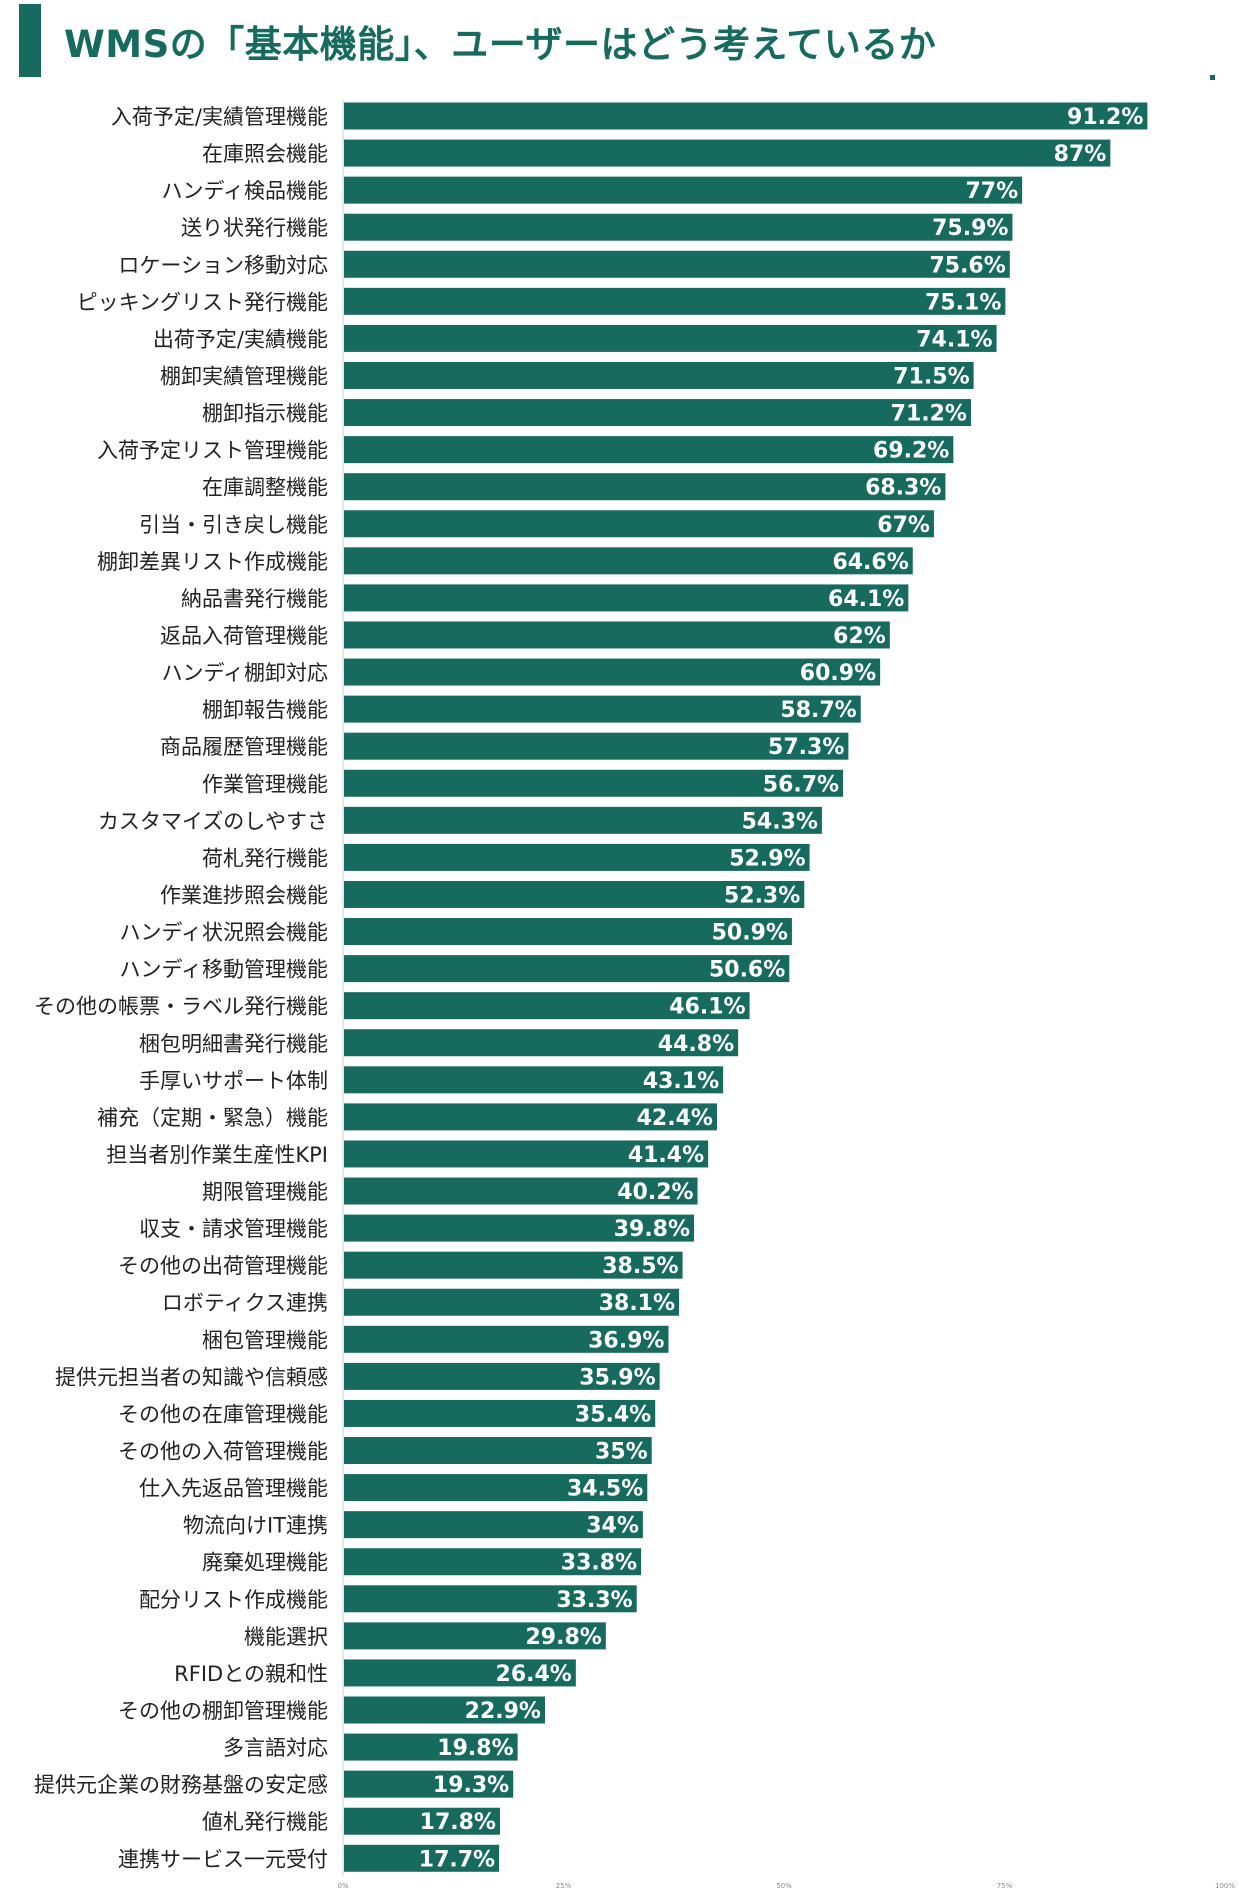 The width and height of the screenshot is (1240, 1889). I want to click on bar-value-label: 35.9%, so click(617, 1377).